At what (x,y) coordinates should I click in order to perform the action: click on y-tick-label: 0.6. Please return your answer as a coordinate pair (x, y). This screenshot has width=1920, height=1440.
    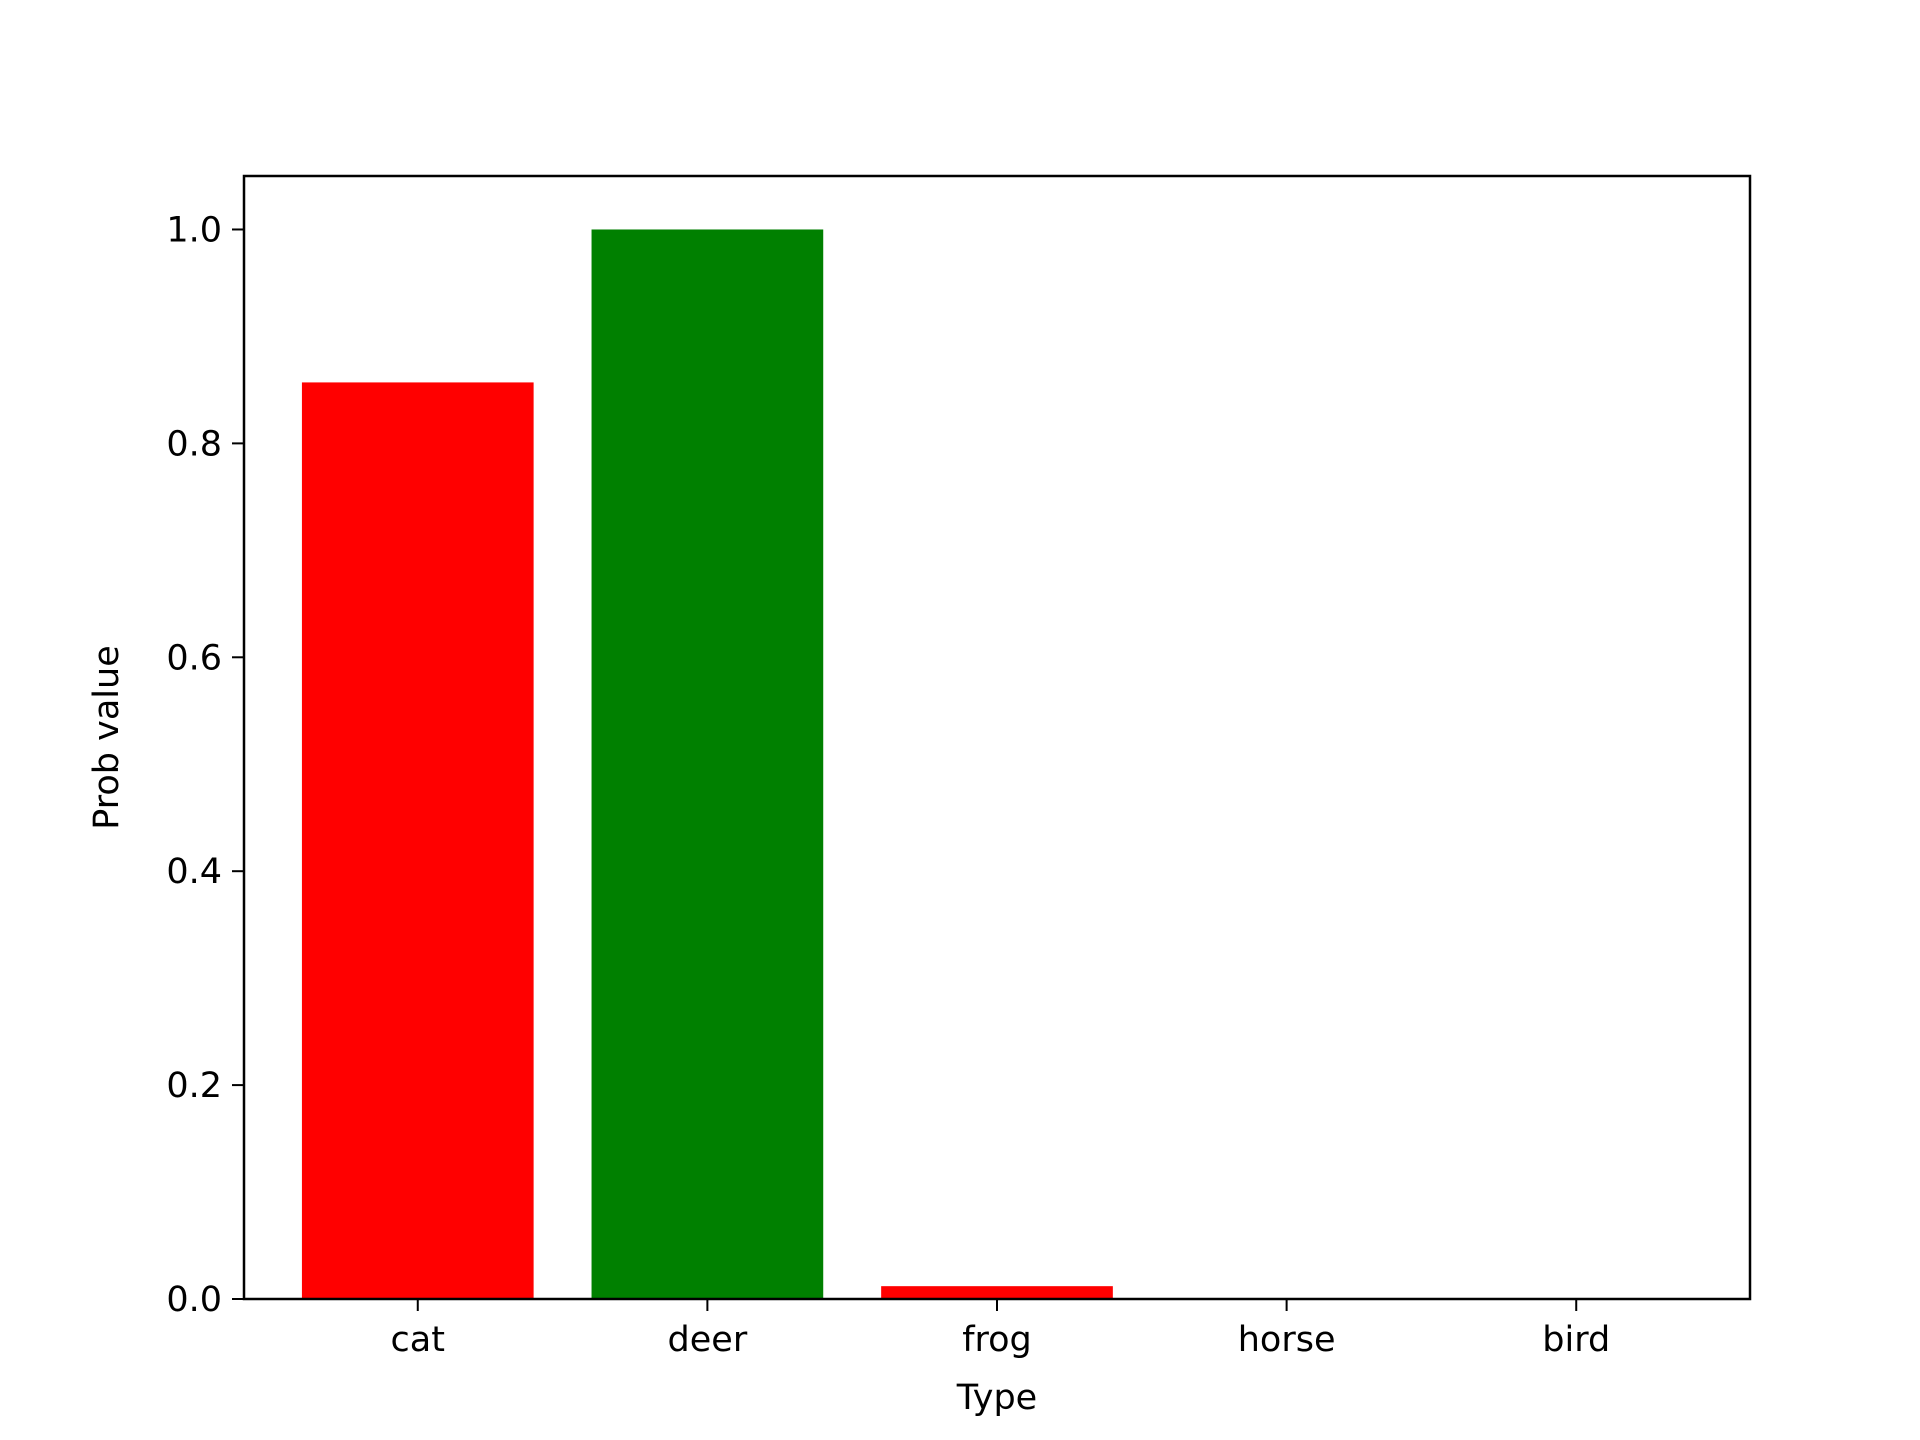
    Looking at the image, I should click on (194, 658).